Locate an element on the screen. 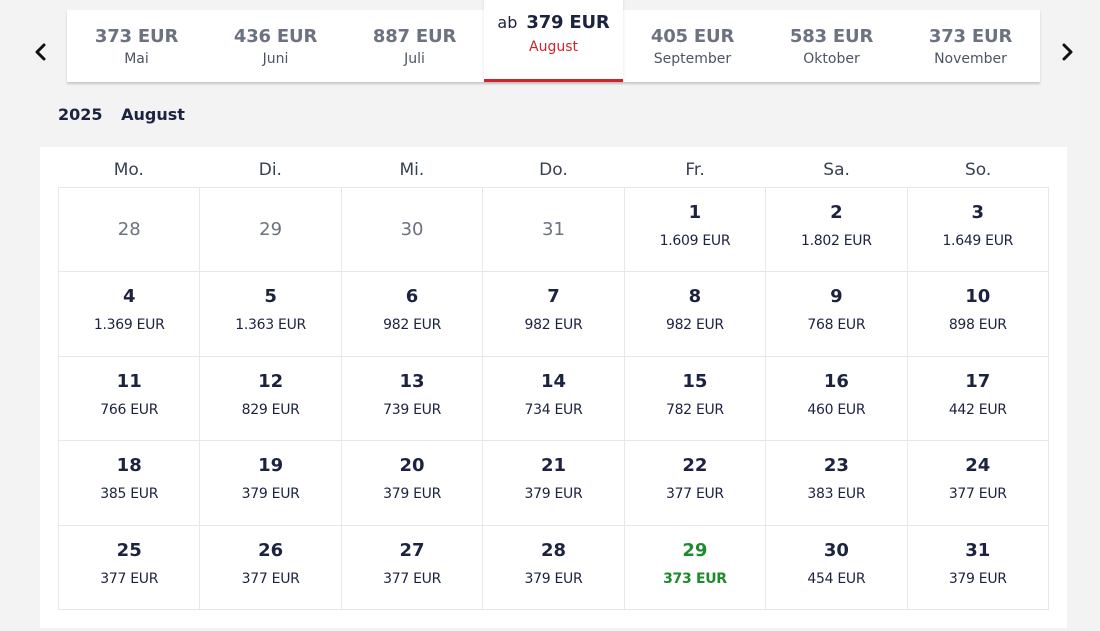 Image resolution: width=1100 pixels, height=631 pixels. month-tab-september: 405 EUR September is located at coordinates (692, 46).